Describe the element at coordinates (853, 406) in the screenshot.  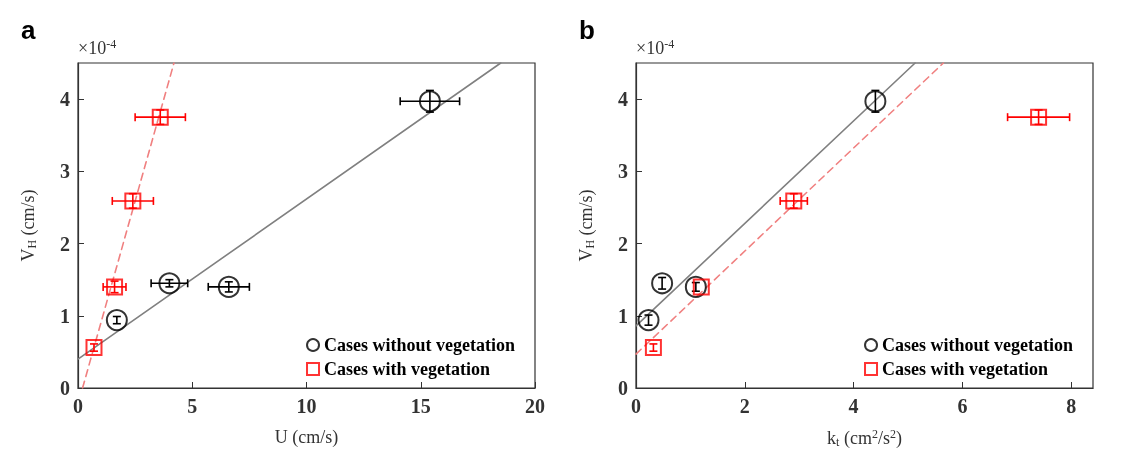
I see `x-tick-label: 4` at that location.